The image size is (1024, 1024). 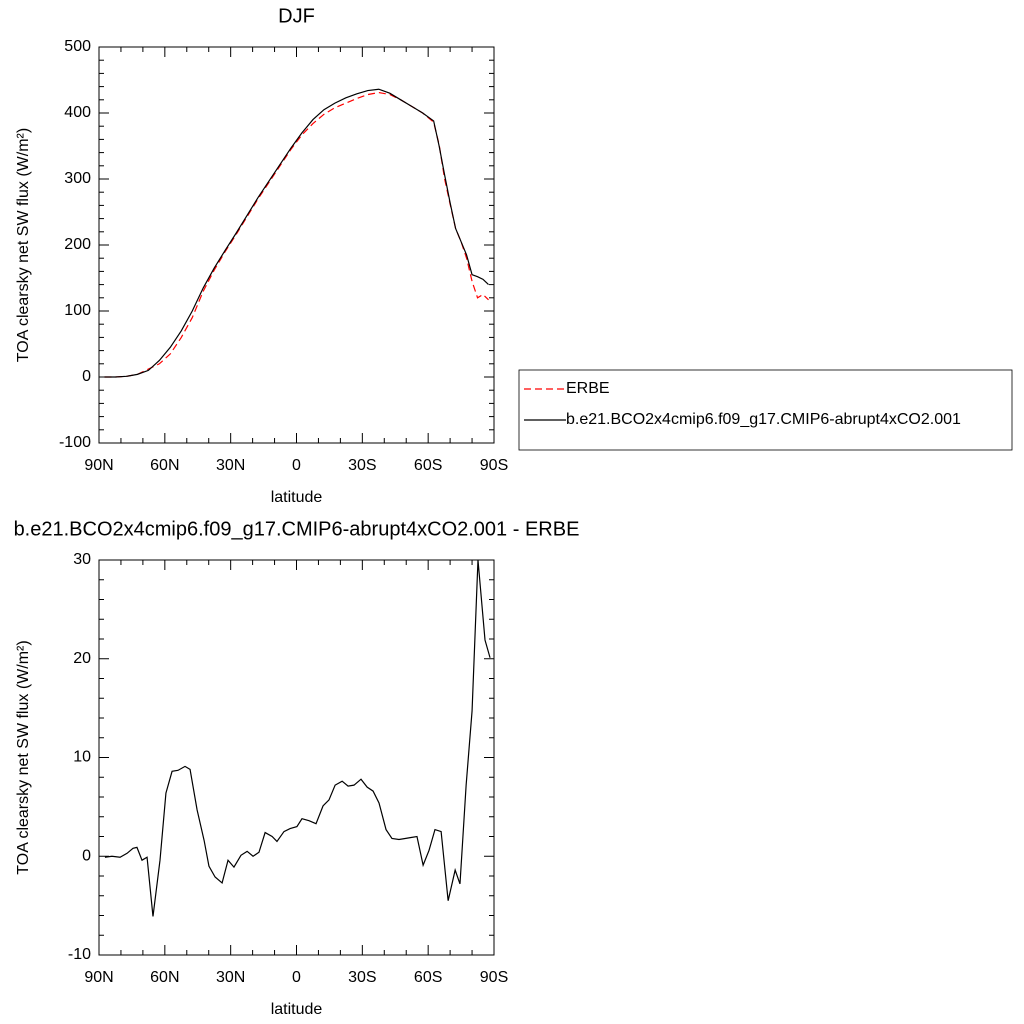 What do you see at coordinates (77, 46) in the screenshot?
I see `y-tick-label: 500` at bounding box center [77, 46].